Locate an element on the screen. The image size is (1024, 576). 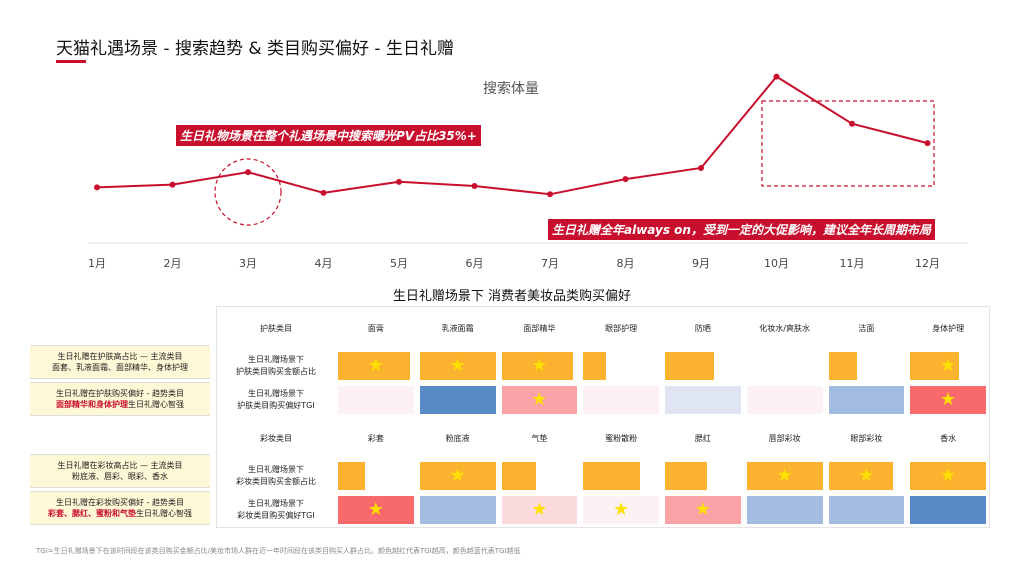
category-header: 气垫 is located at coordinates (539, 438).